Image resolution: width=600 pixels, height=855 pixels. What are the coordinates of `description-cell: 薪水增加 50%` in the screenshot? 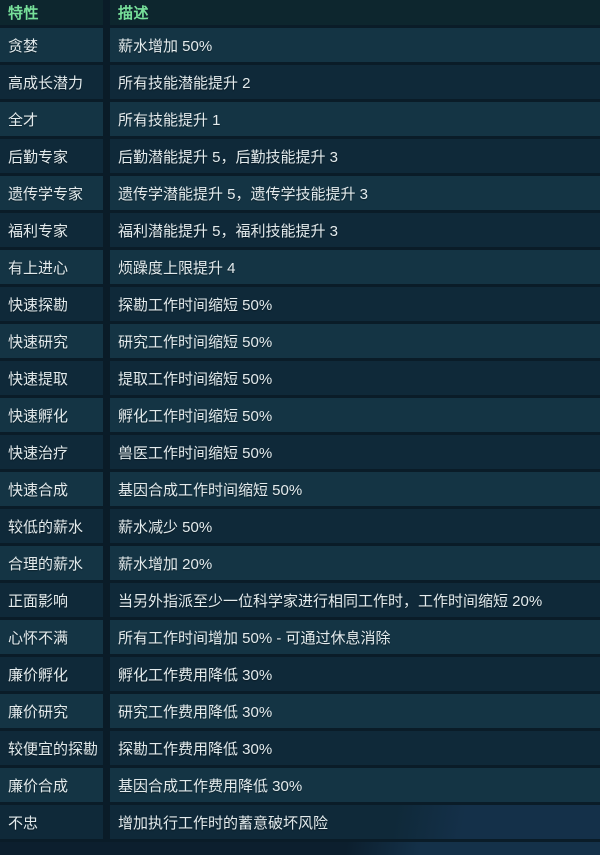 It's located at (355, 45).